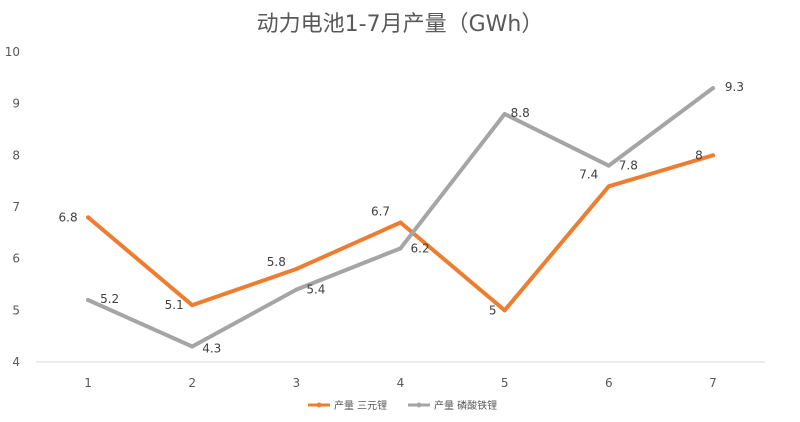  What do you see at coordinates (588, 174) in the screenshot?
I see `data-label: 7.4` at bounding box center [588, 174].